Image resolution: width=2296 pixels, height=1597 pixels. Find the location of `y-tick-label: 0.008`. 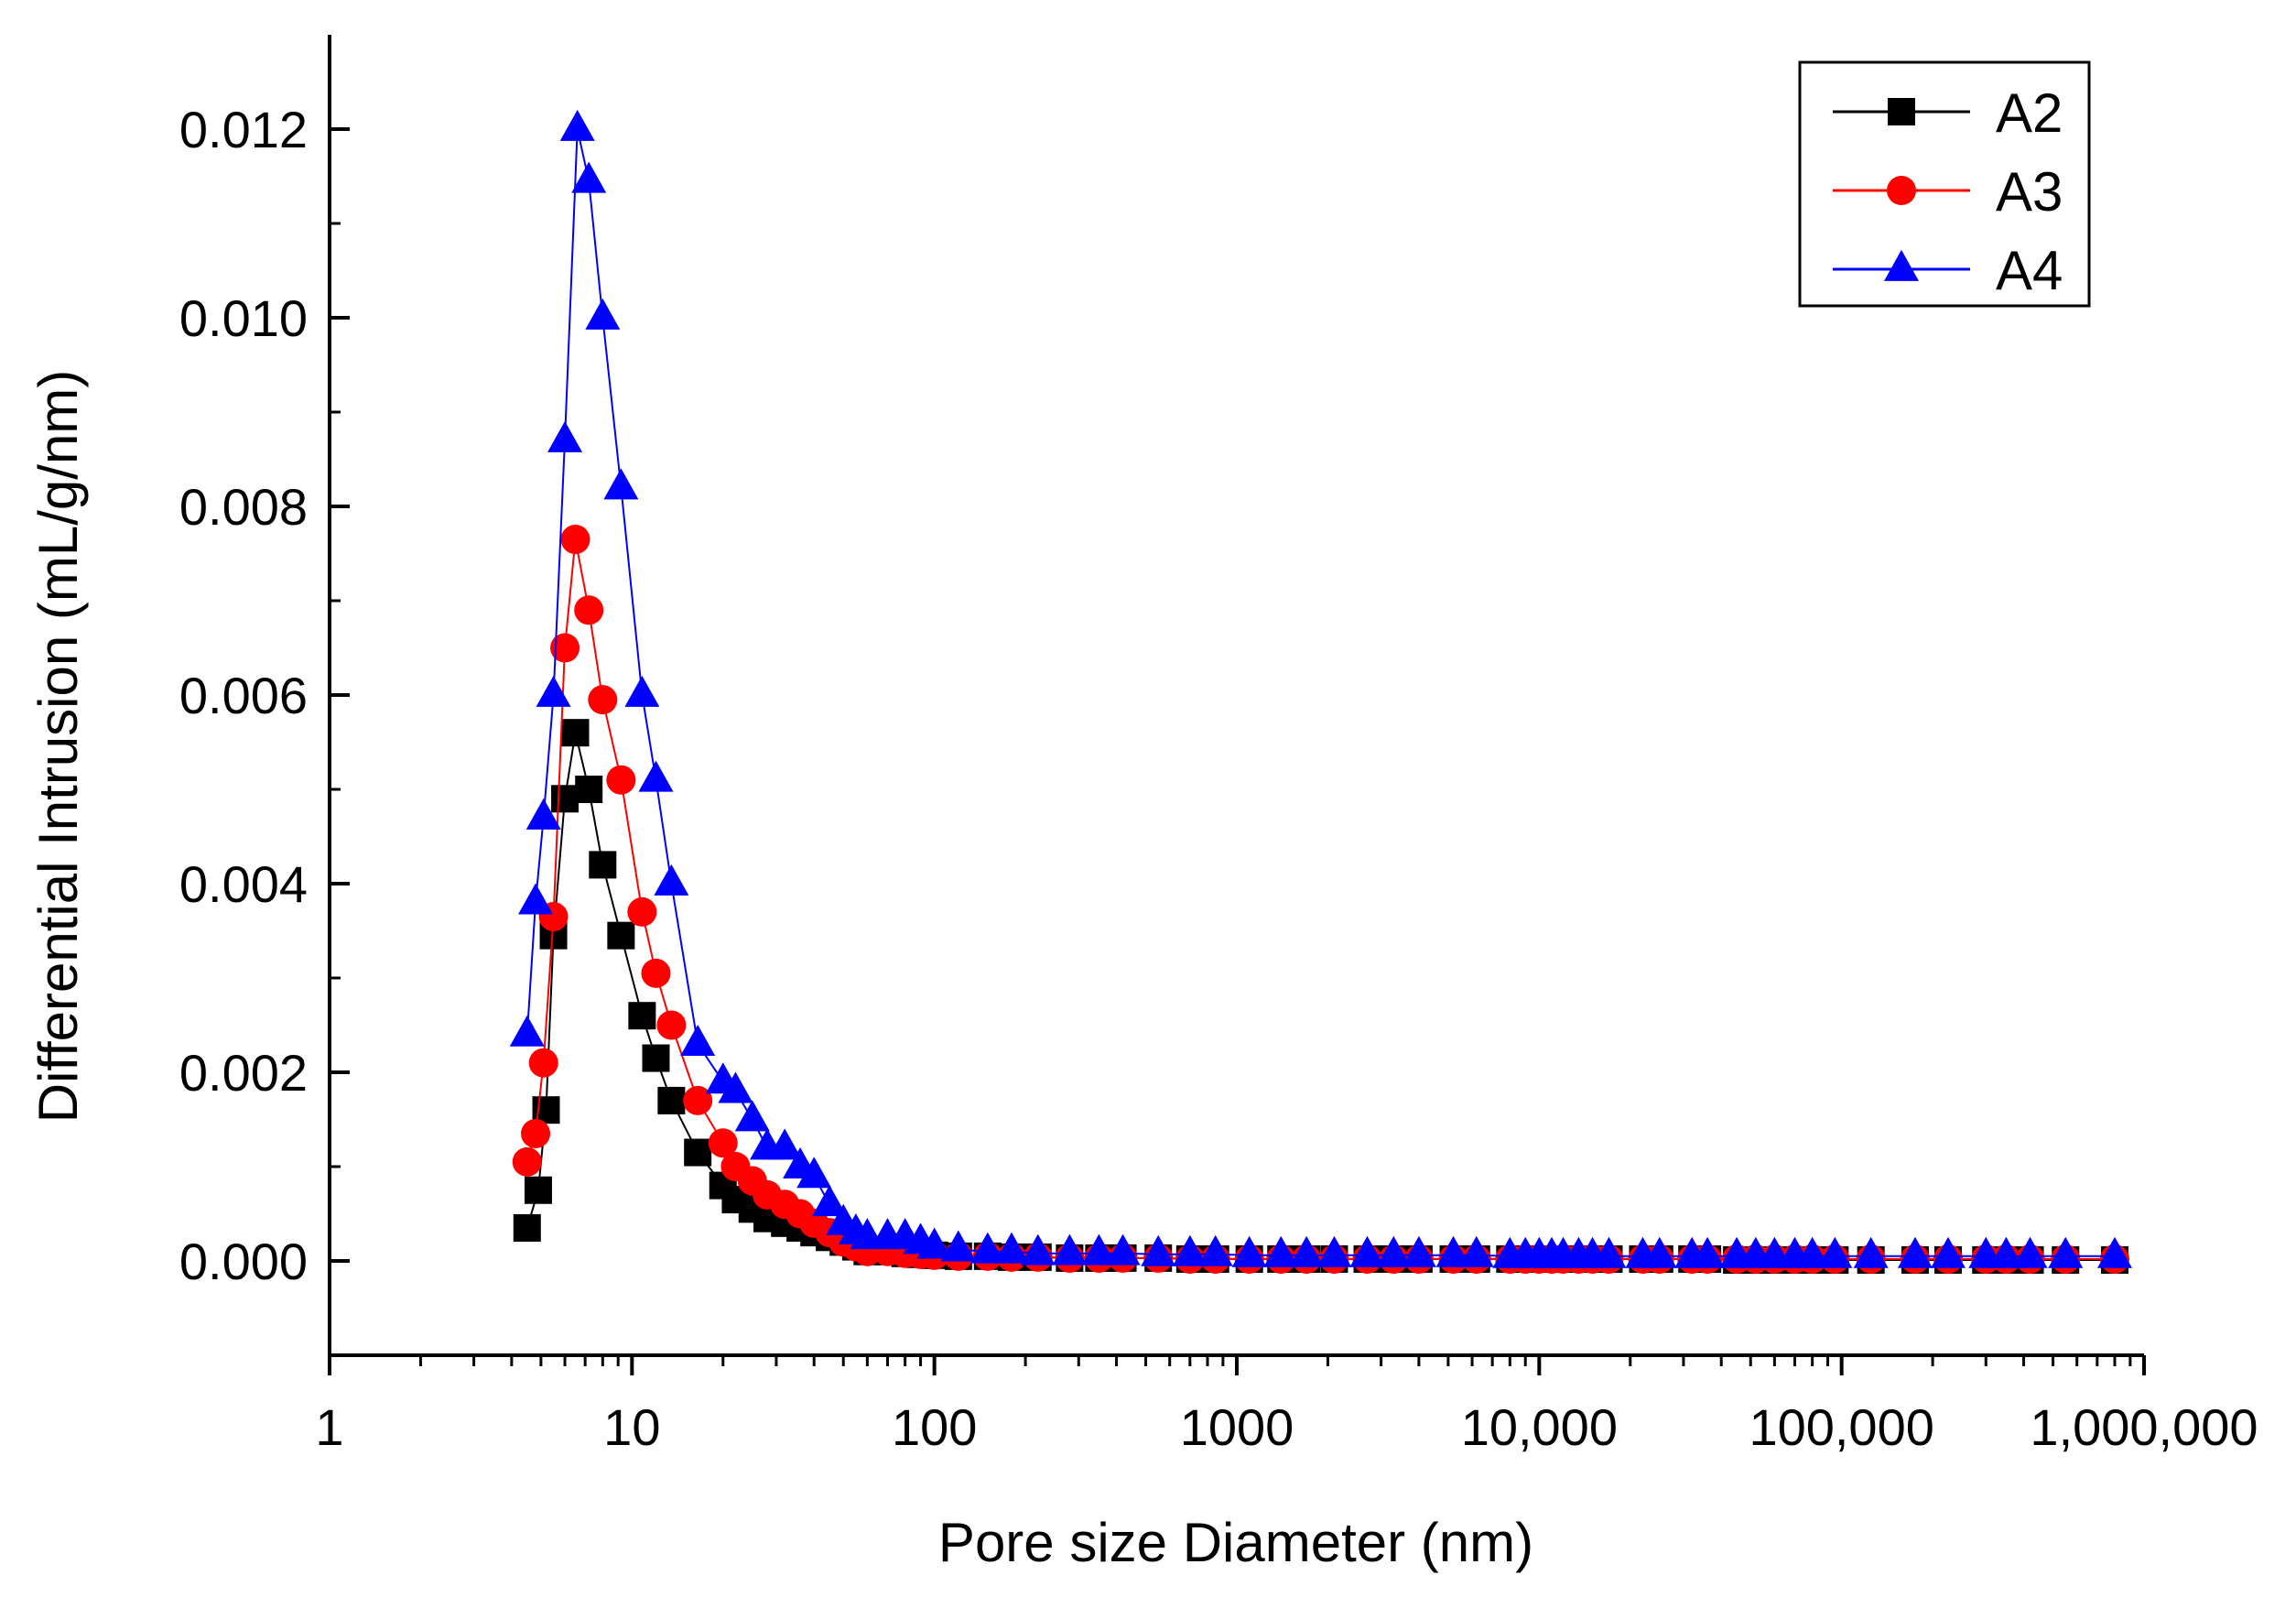

y-tick-label: 0.008 is located at coordinates (244, 507).